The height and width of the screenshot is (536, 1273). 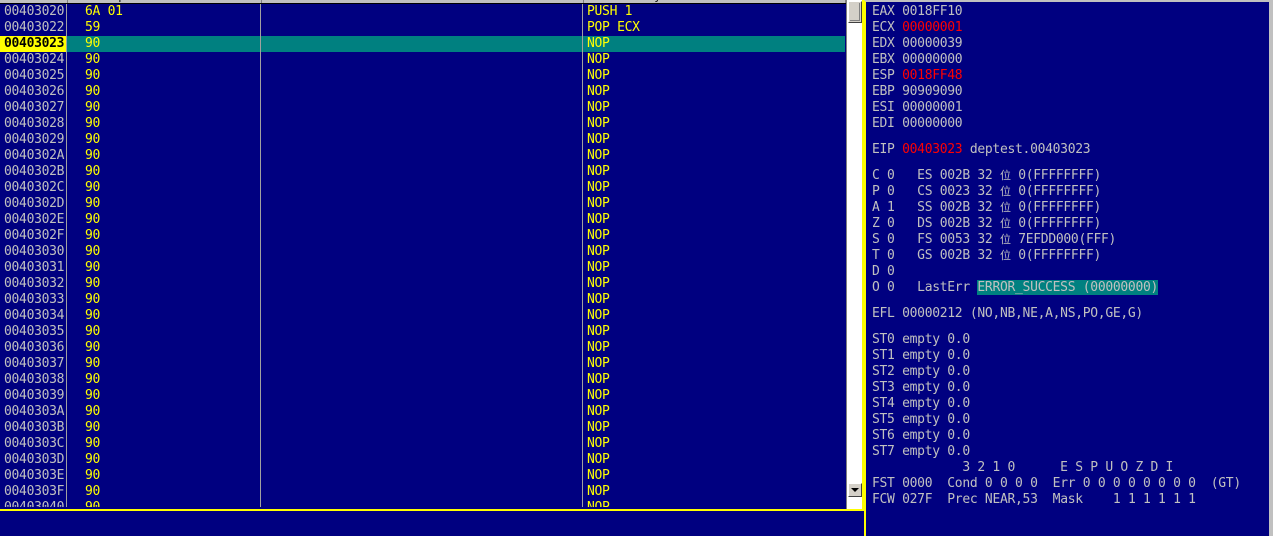 I want to click on fst-suffix: (GT), so click(x=1225, y=483).